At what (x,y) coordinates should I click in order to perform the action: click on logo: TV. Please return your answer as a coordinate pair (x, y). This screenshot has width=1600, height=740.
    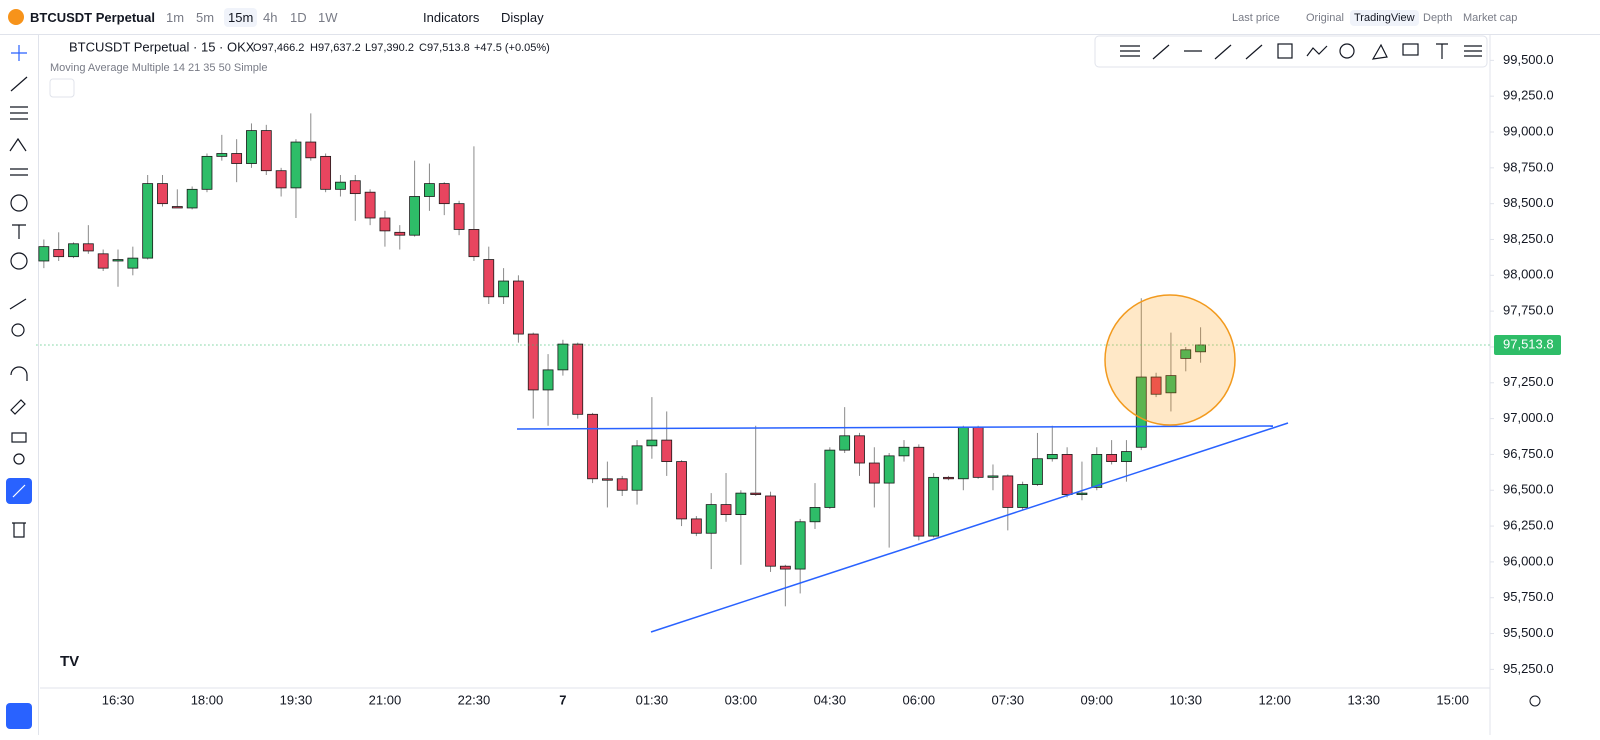
    Looking at the image, I should click on (69, 661).